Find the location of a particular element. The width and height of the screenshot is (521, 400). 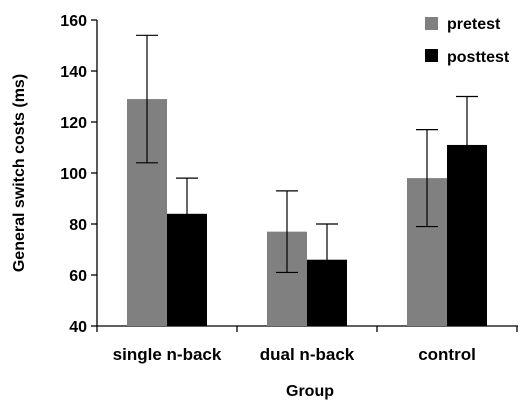

x-category-label: single n-back is located at coordinates (167, 354).